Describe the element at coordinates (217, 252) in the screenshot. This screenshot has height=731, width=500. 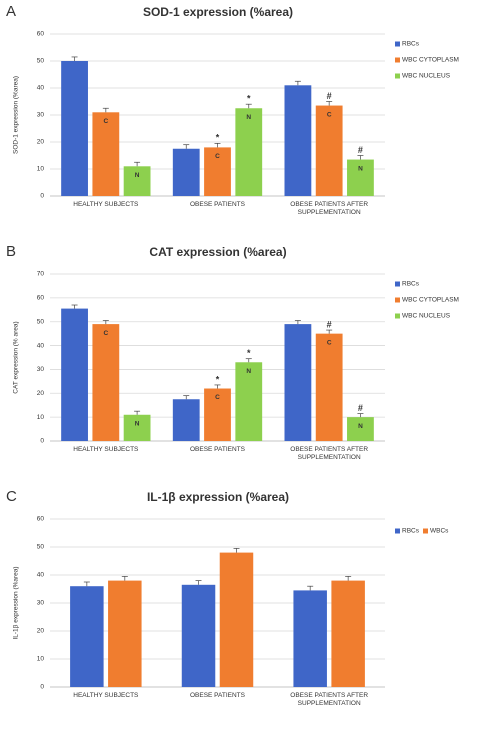
I see `chart-title: CAT expression (%area)` at that location.